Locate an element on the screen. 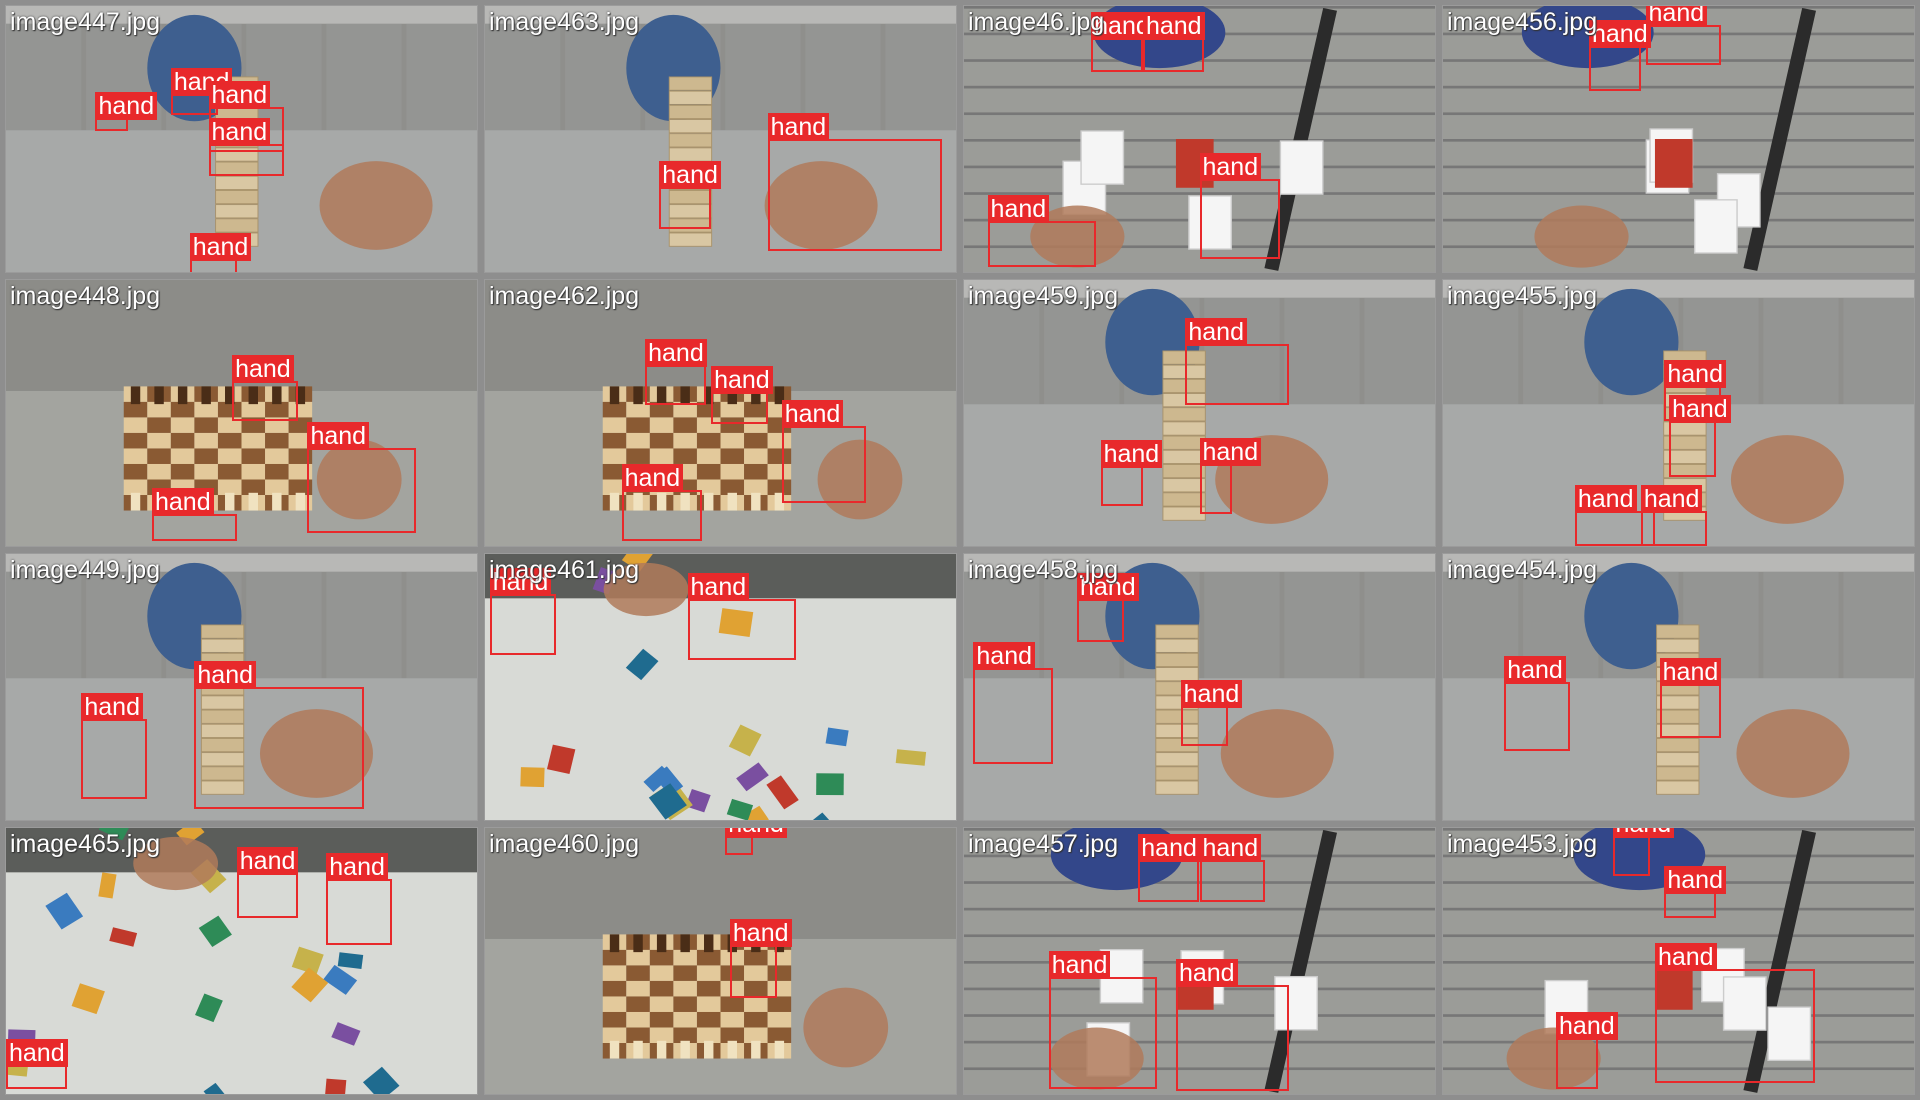  filename-label: image456.jpg is located at coordinates (1522, 22).